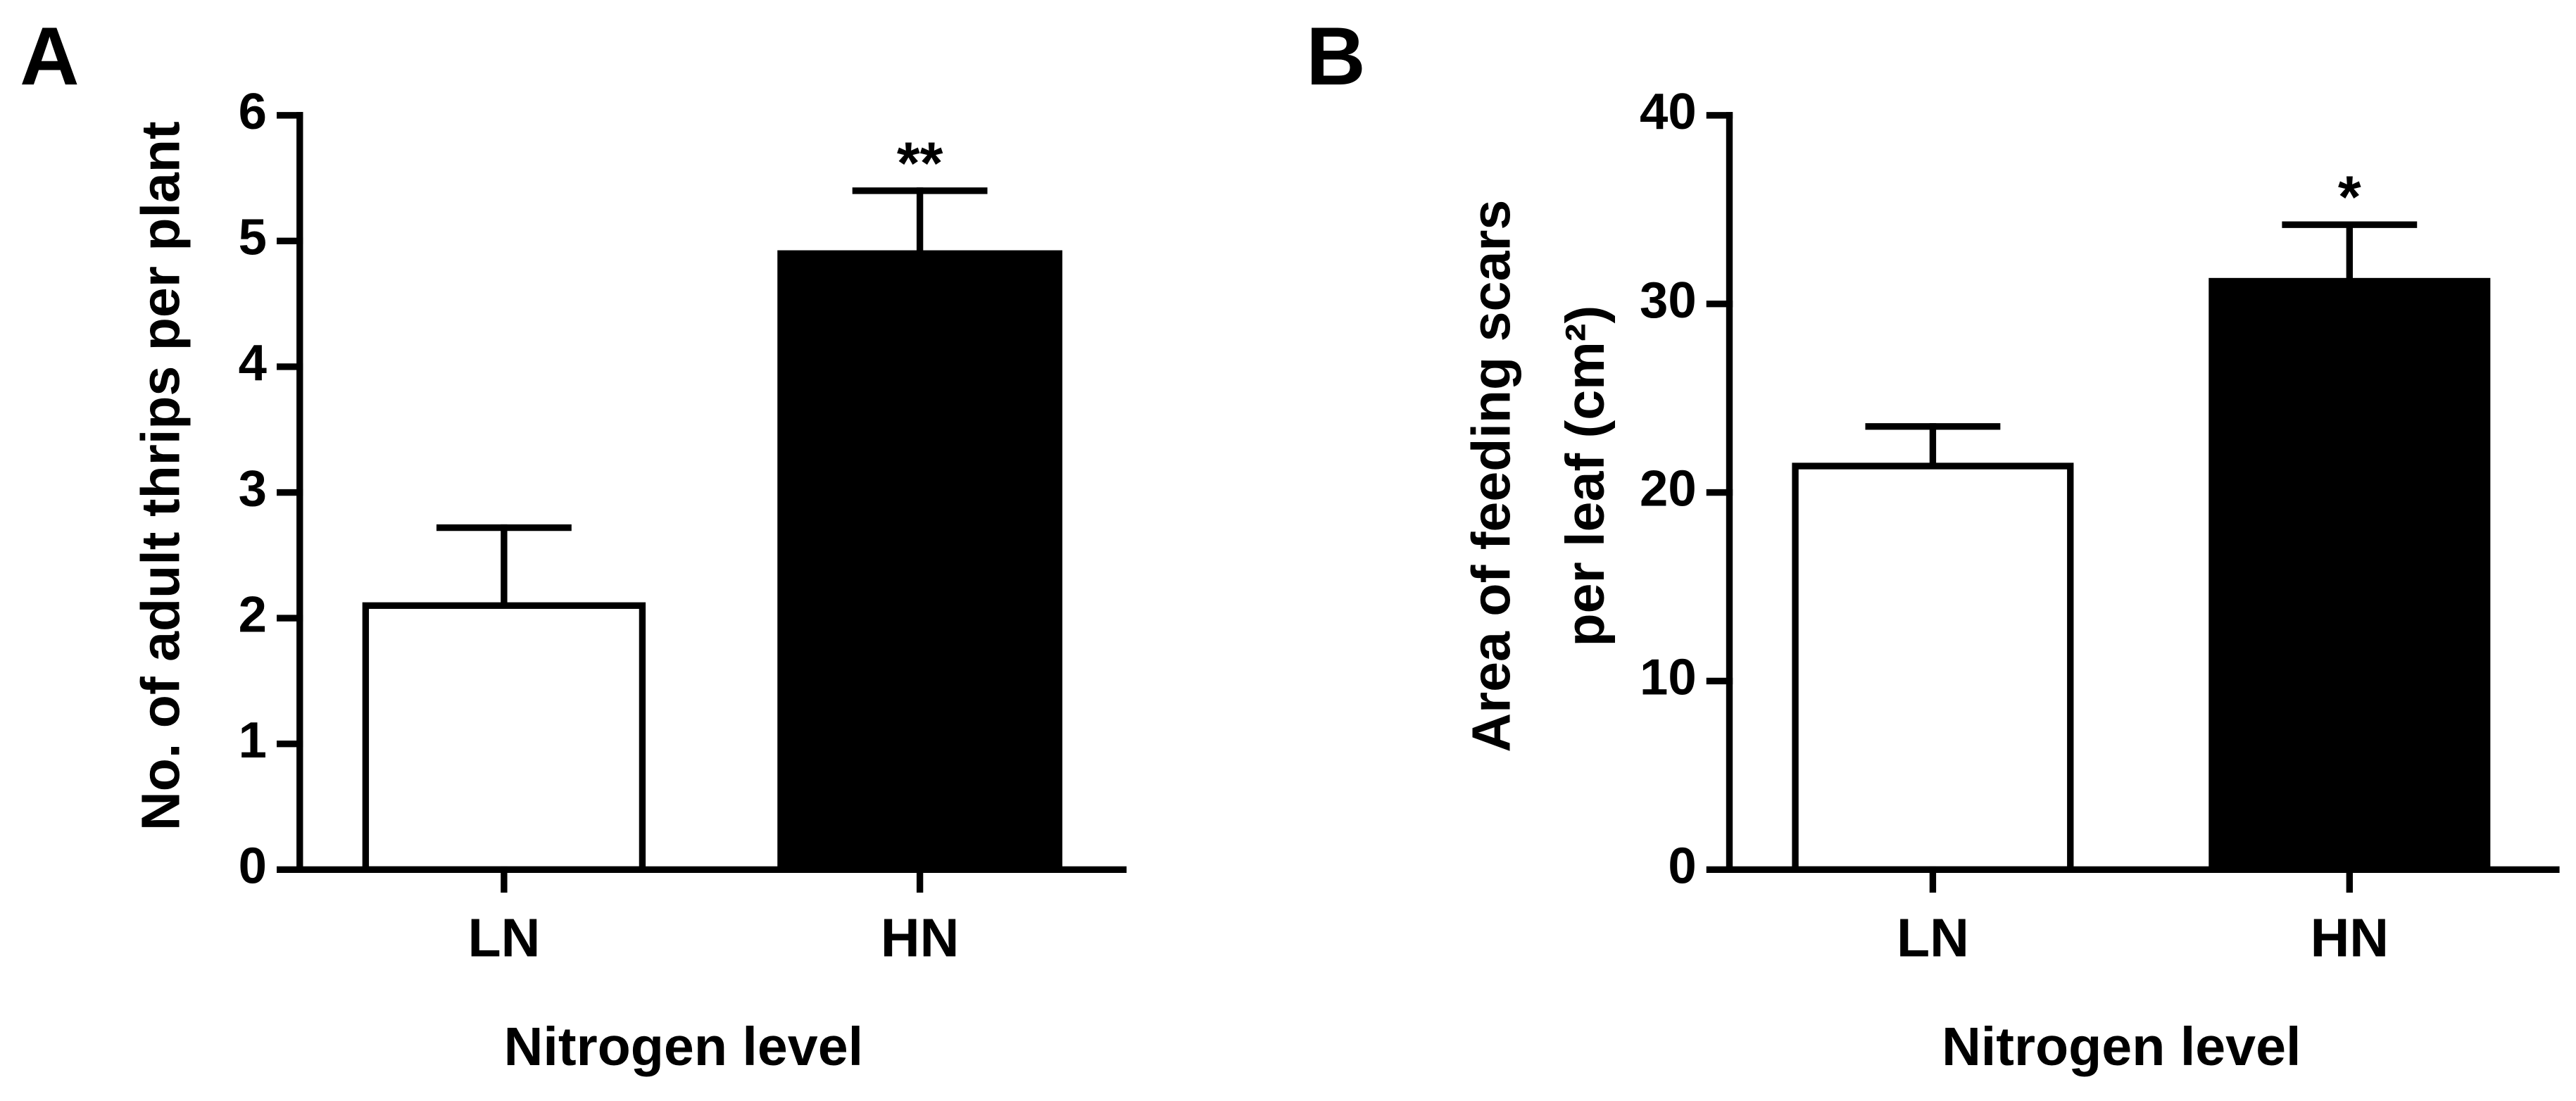  I want to click on y-tick-label: 1, so click(253, 740).